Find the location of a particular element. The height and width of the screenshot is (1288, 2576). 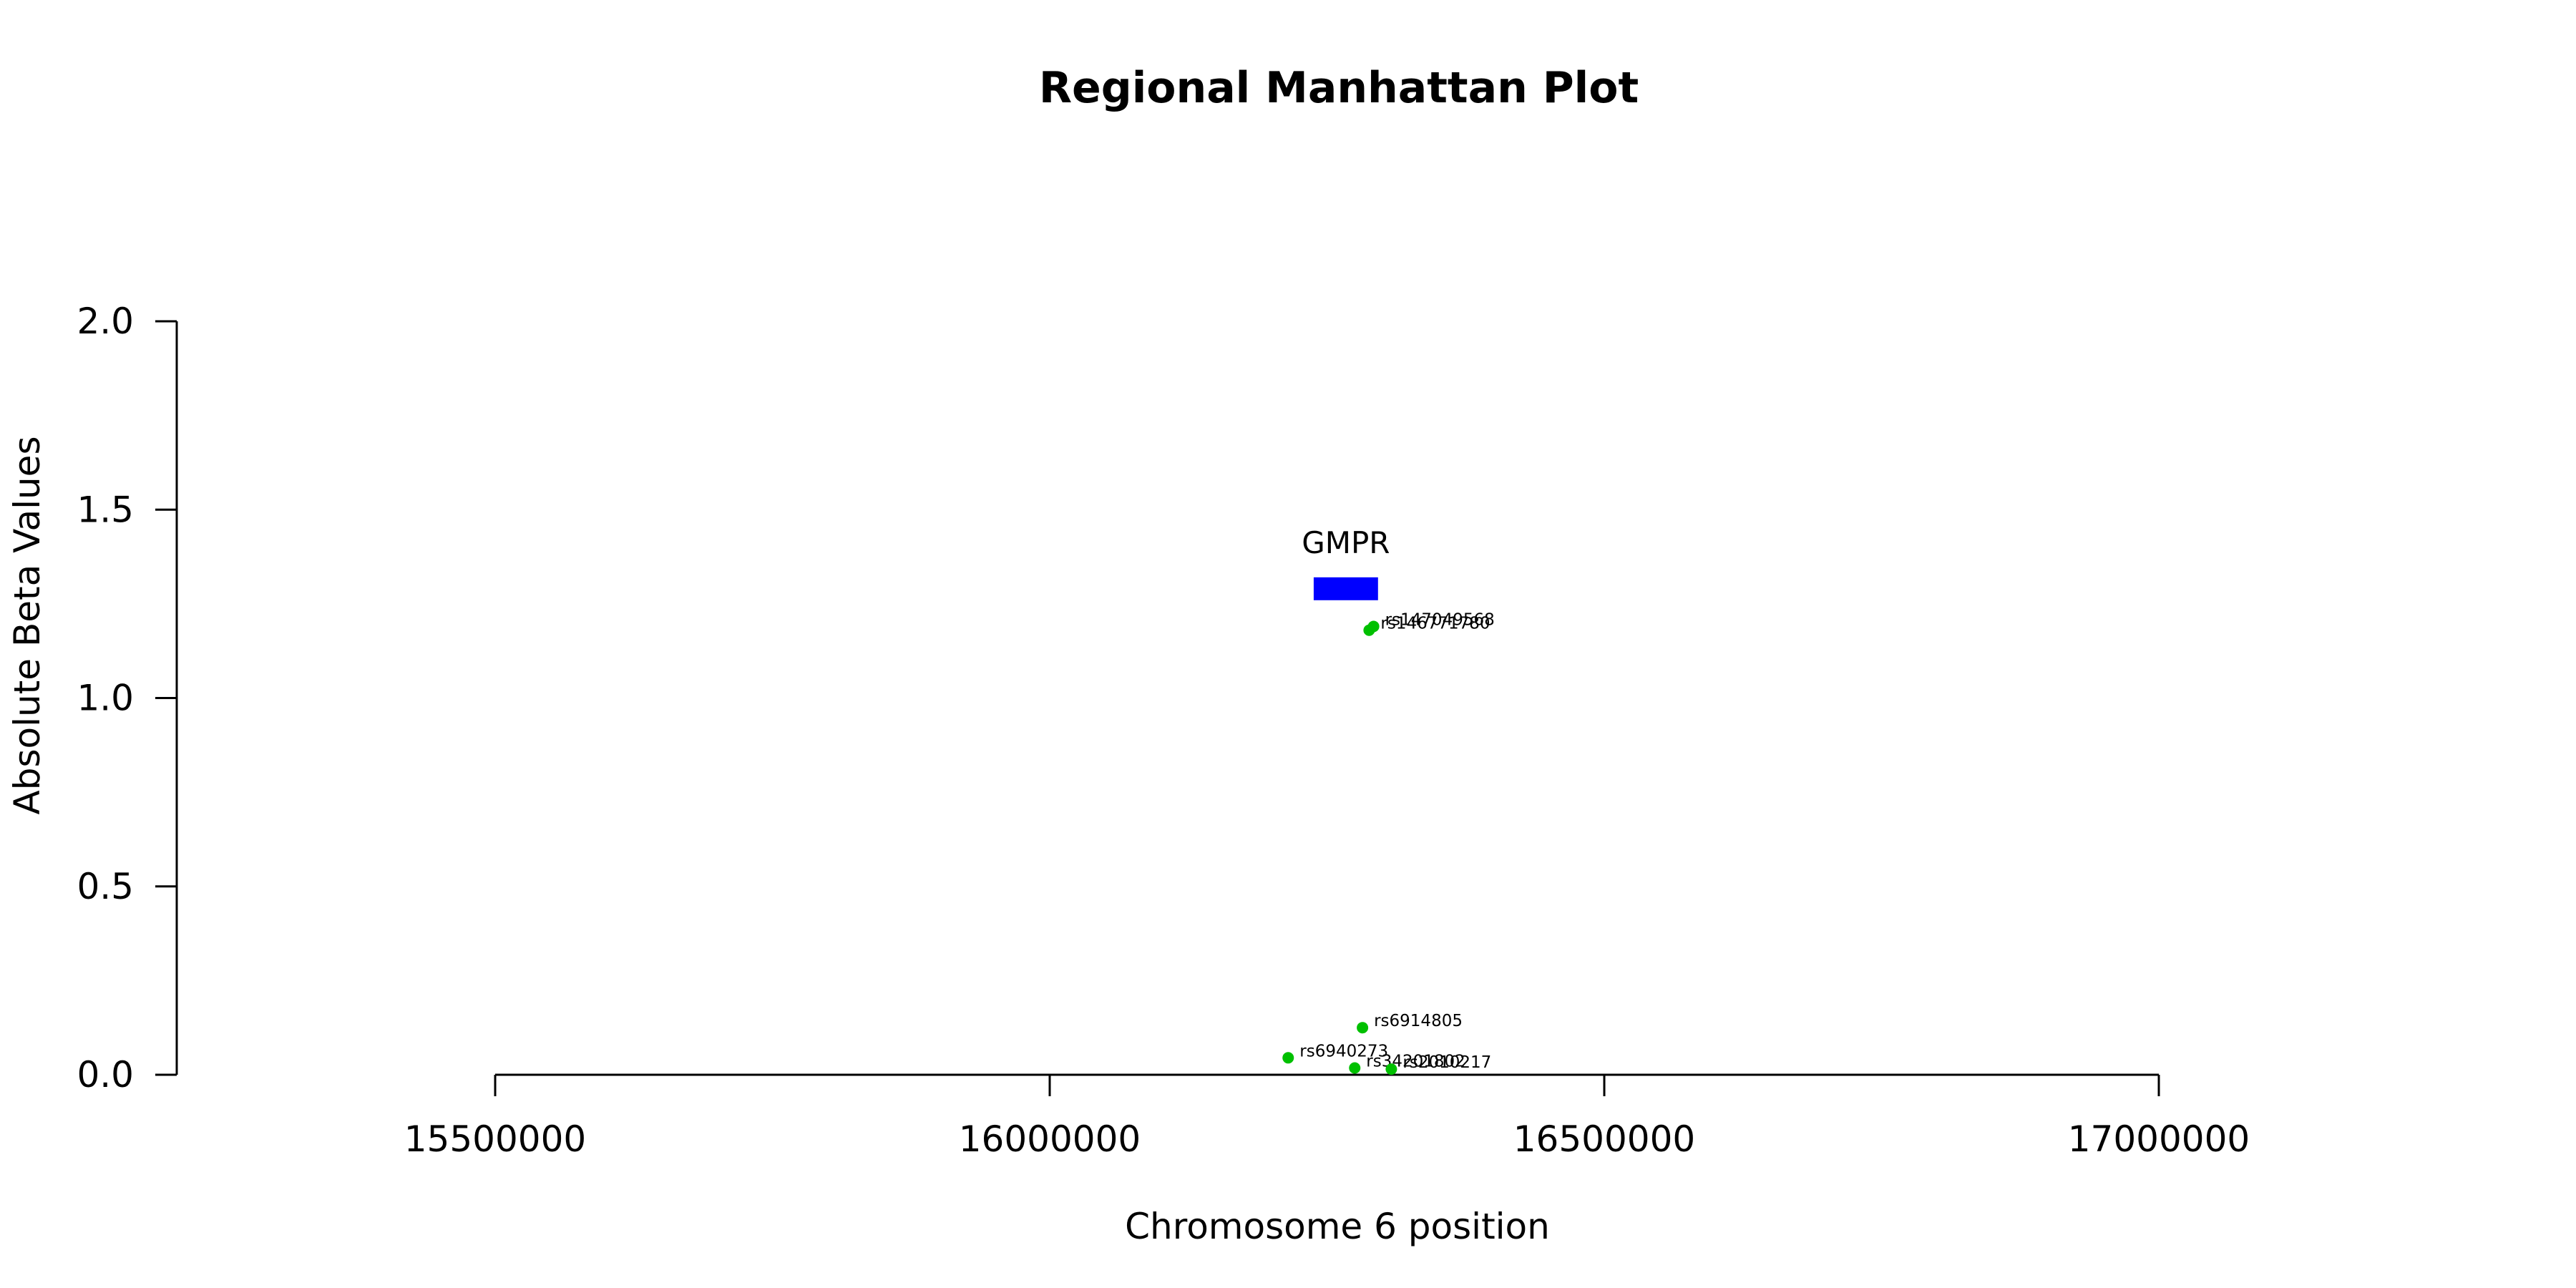

y-tick-label: 0.5 is located at coordinates (105, 886).